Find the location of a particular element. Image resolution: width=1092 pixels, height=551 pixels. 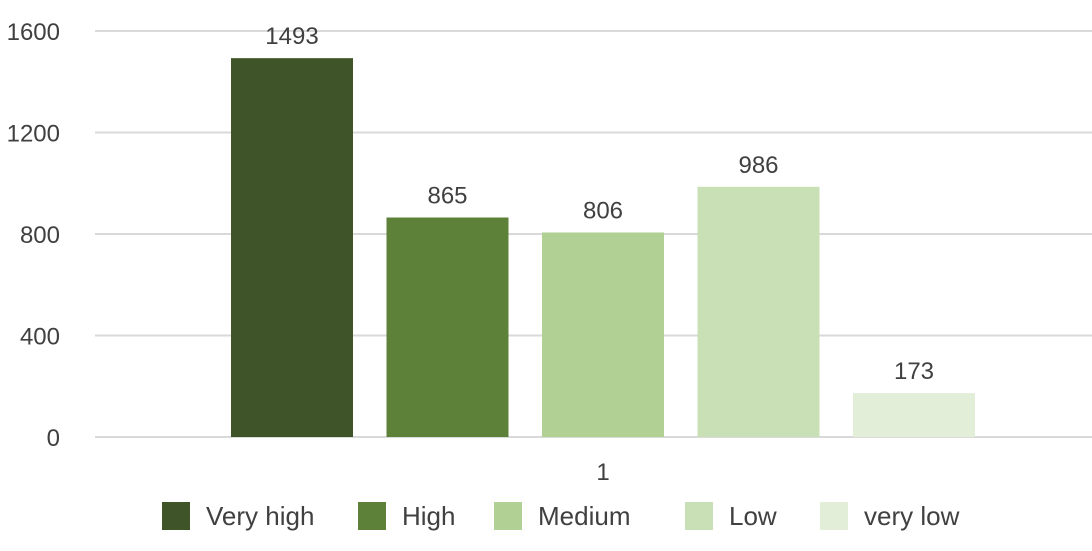

legend-label: Very high is located at coordinates (260, 516).